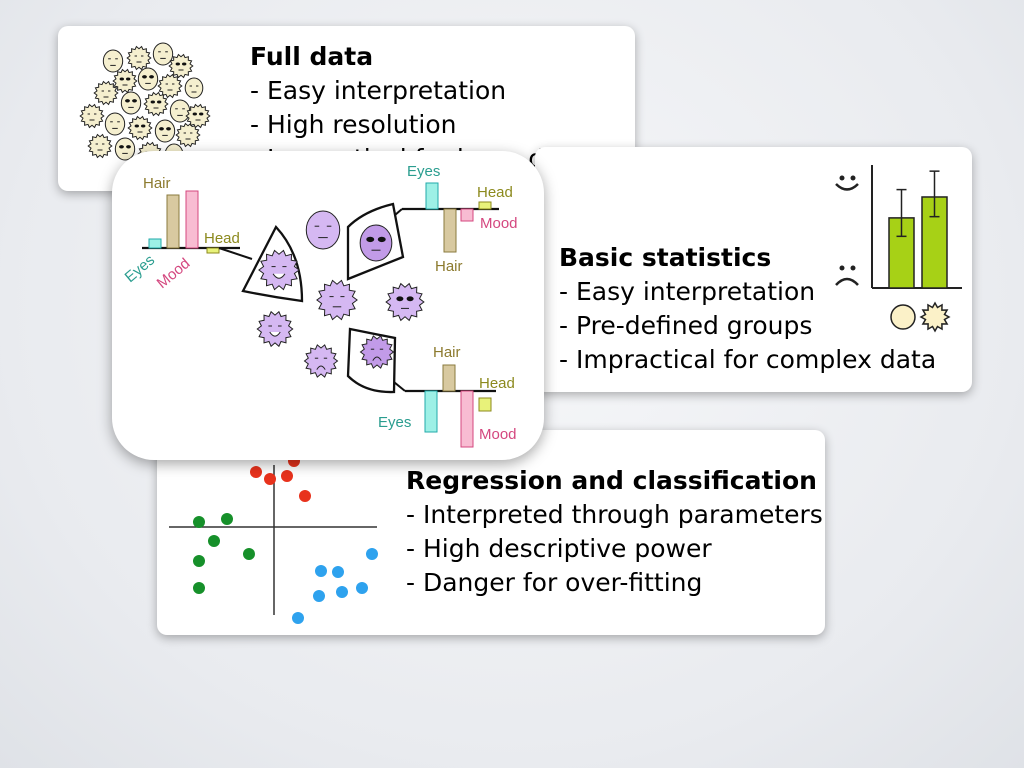  What do you see at coordinates (748, 359) in the screenshot?
I see `basic-stats-bullet-3: - Impractical for complex data` at bounding box center [748, 359].